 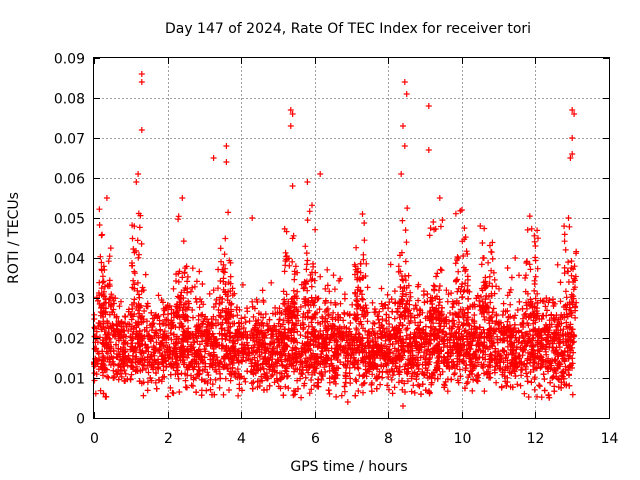 What do you see at coordinates (14, 238) in the screenshot?
I see `y-axis-label: ROTI / TECUs` at bounding box center [14, 238].